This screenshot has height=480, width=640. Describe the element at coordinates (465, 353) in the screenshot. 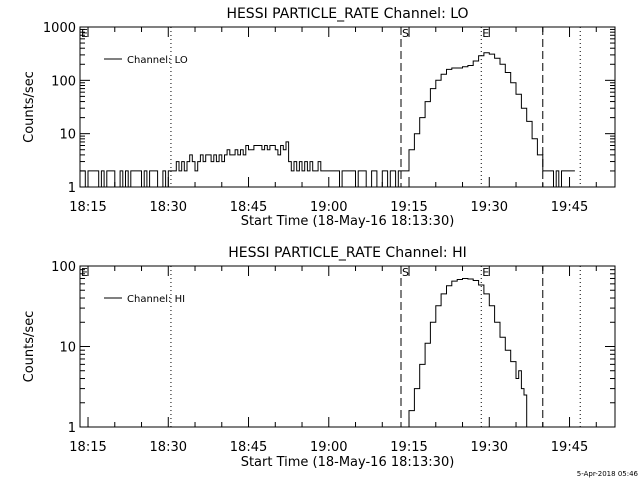

I see `series-line` at that location.